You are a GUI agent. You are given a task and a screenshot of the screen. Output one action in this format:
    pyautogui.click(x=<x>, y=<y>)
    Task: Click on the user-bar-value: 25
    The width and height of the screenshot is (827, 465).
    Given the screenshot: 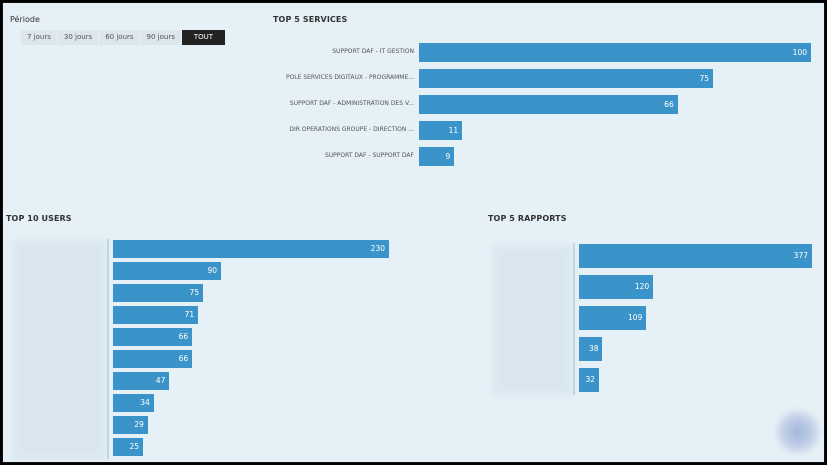 What is the action you would take?
    pyautogui.click(x=134, y=446)
    